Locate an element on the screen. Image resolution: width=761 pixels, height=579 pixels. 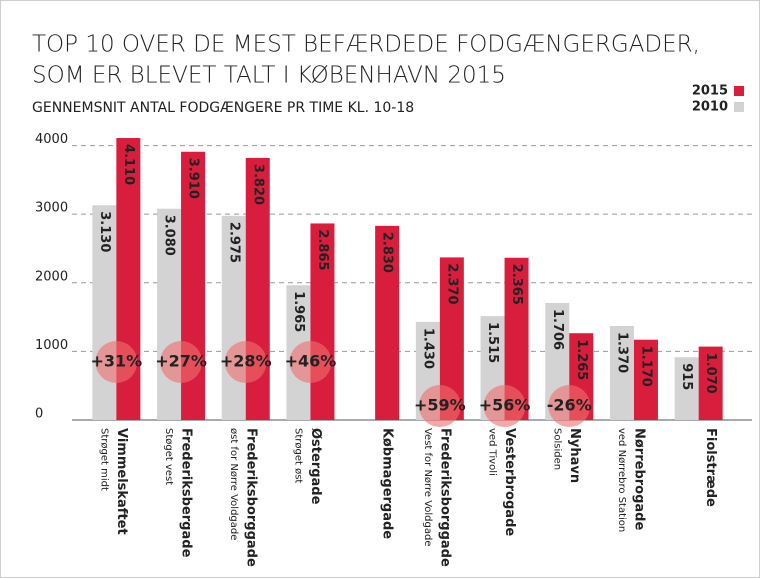
value-label: 2.830 is located at coordinates (387, 252).